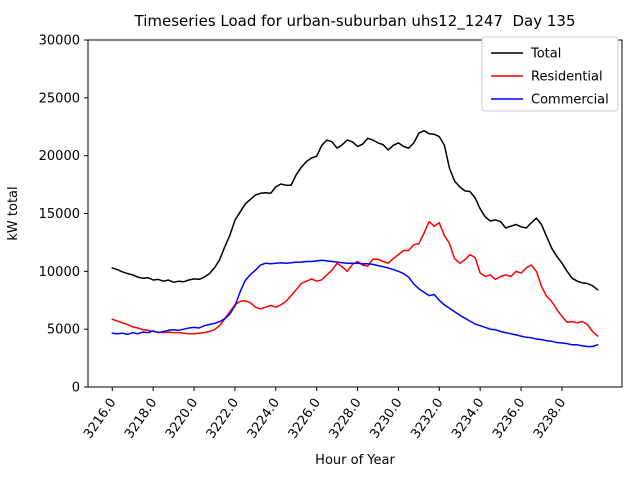 The height and width of the screenshot is (480, 640). I want to click on x-tick-label: 3230.0, so click(386, 419).